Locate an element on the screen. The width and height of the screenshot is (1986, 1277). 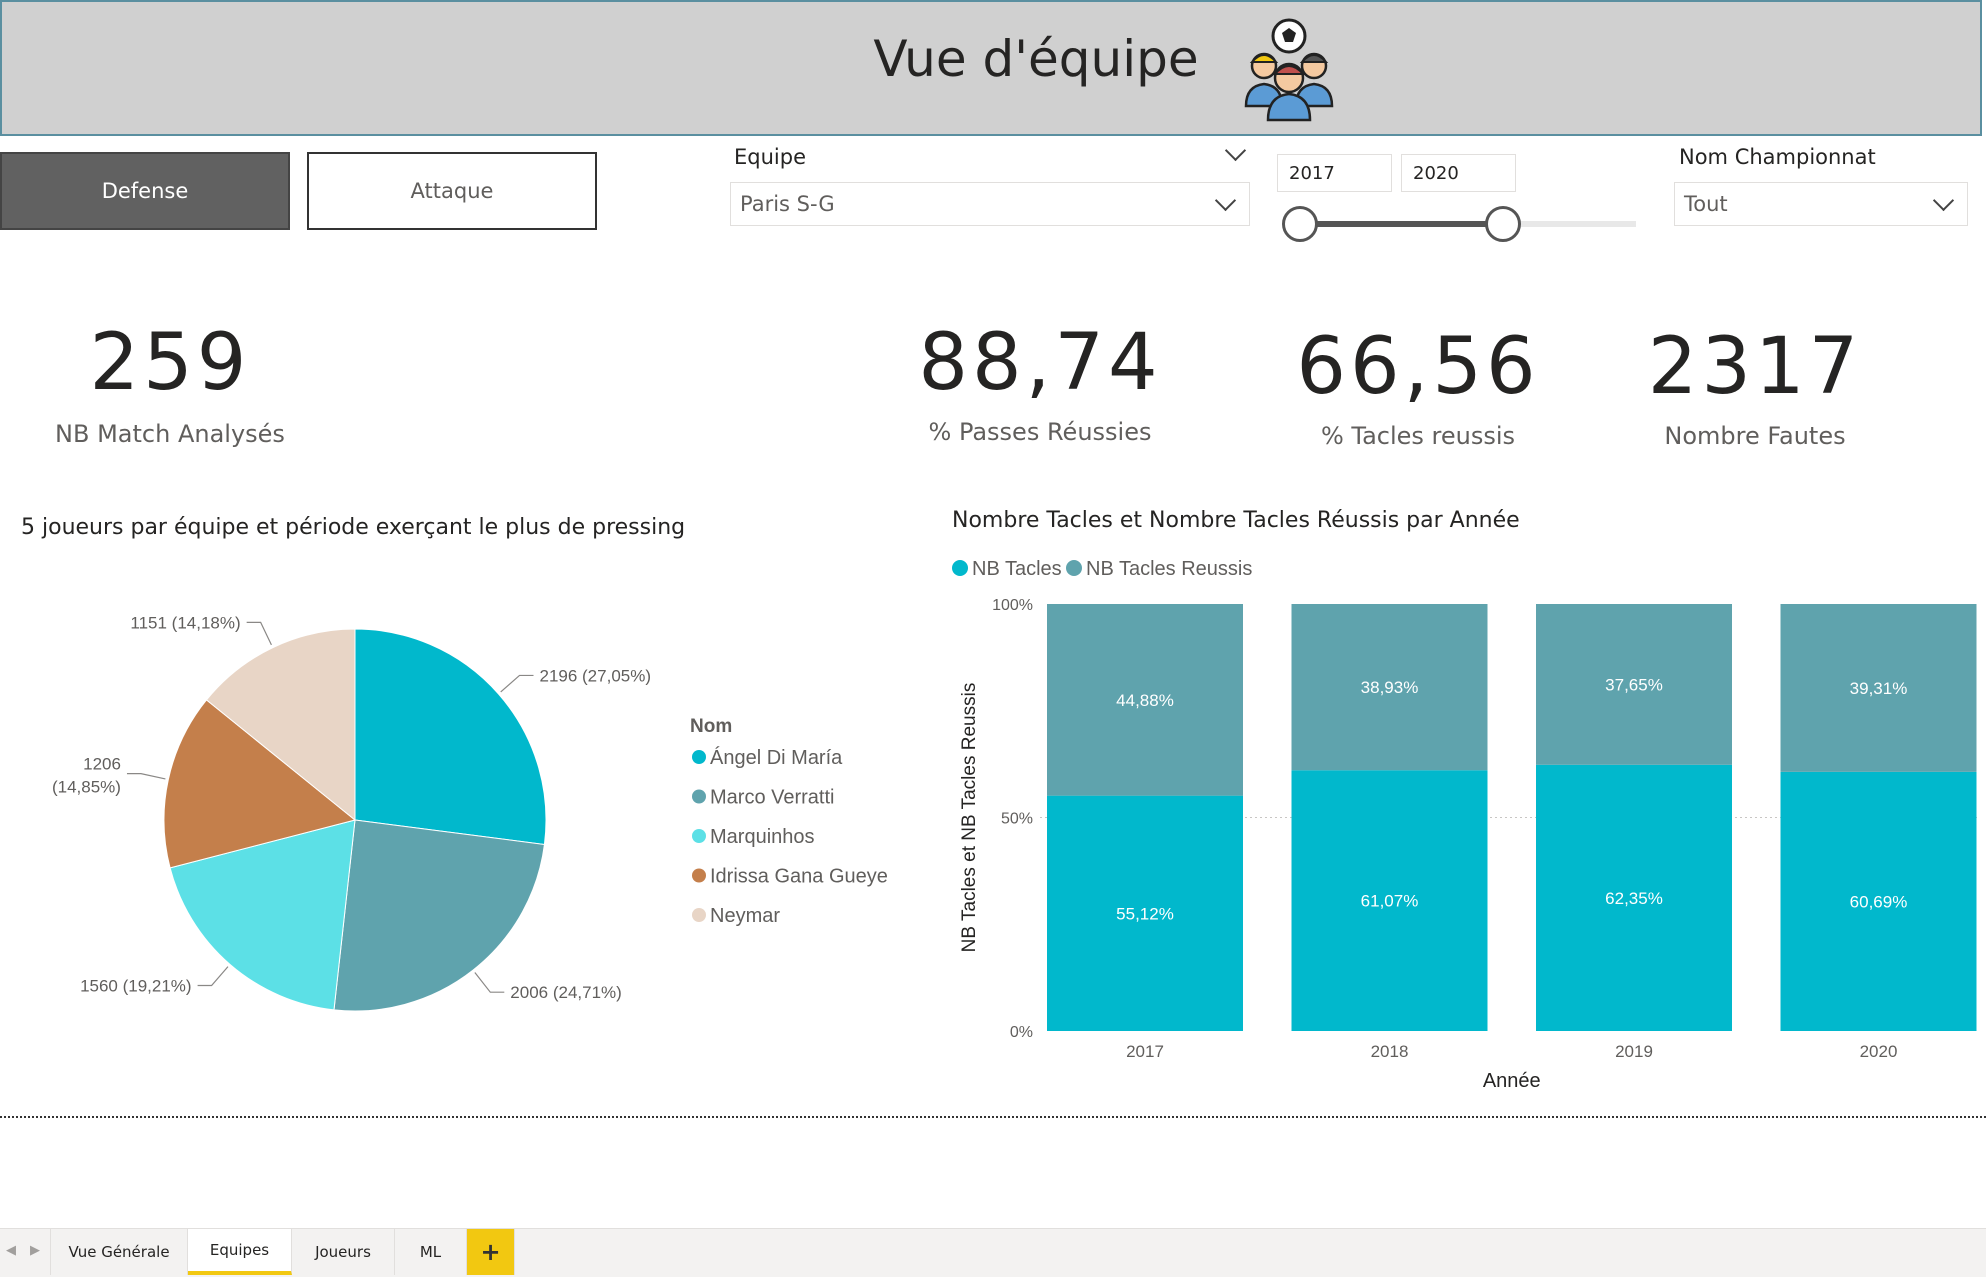
kpi-passes-label: % Passes Réussies is located at coordinates (1040, 432).